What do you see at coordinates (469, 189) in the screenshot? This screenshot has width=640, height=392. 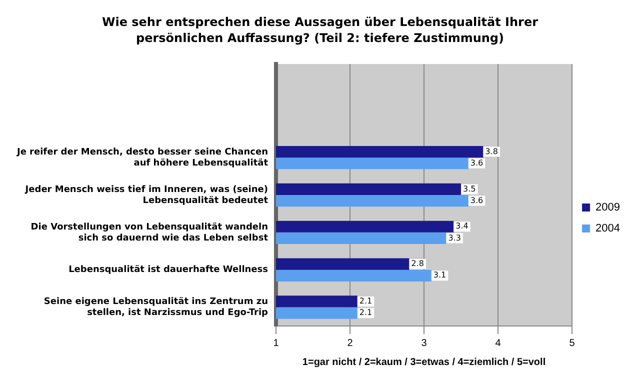 I see `data-label: 3.5` at bounding box center [469, 189].